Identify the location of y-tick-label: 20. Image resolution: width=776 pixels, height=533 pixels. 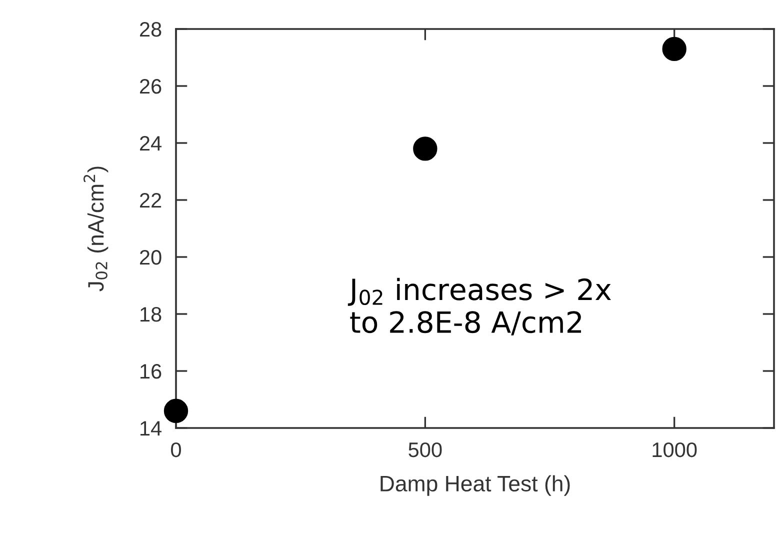
(151, 257).